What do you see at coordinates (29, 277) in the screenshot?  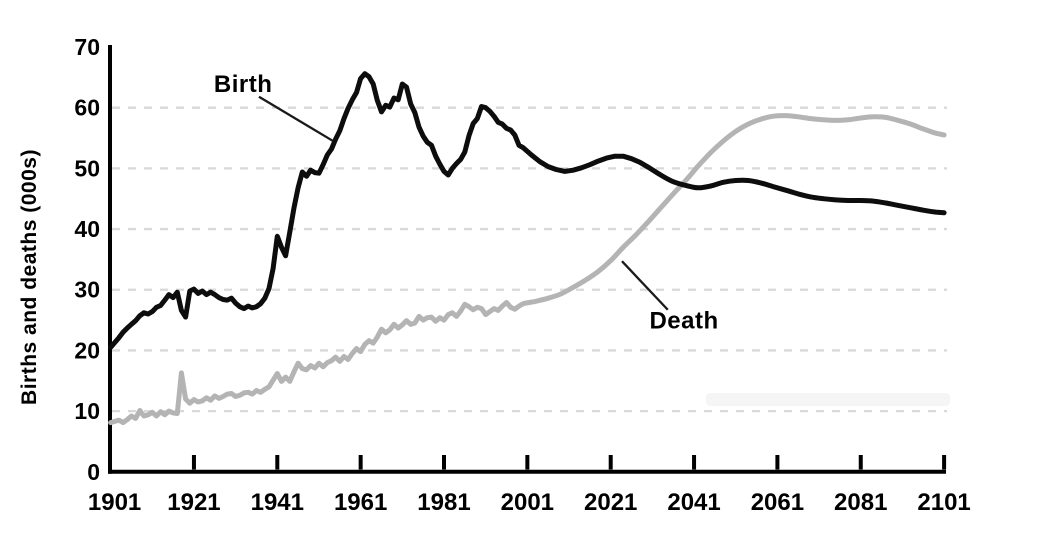 I see `y-axis-title: Births and deaths (000s)` at bounding box center [29, 277].